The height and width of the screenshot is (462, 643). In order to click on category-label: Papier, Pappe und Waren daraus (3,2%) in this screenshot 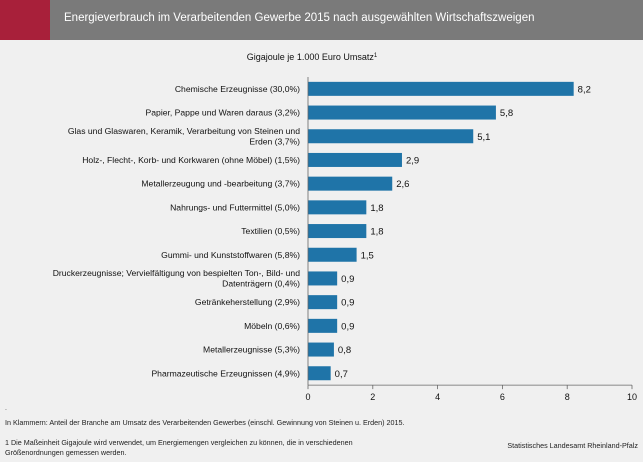, I will do `click(223, 113)`.